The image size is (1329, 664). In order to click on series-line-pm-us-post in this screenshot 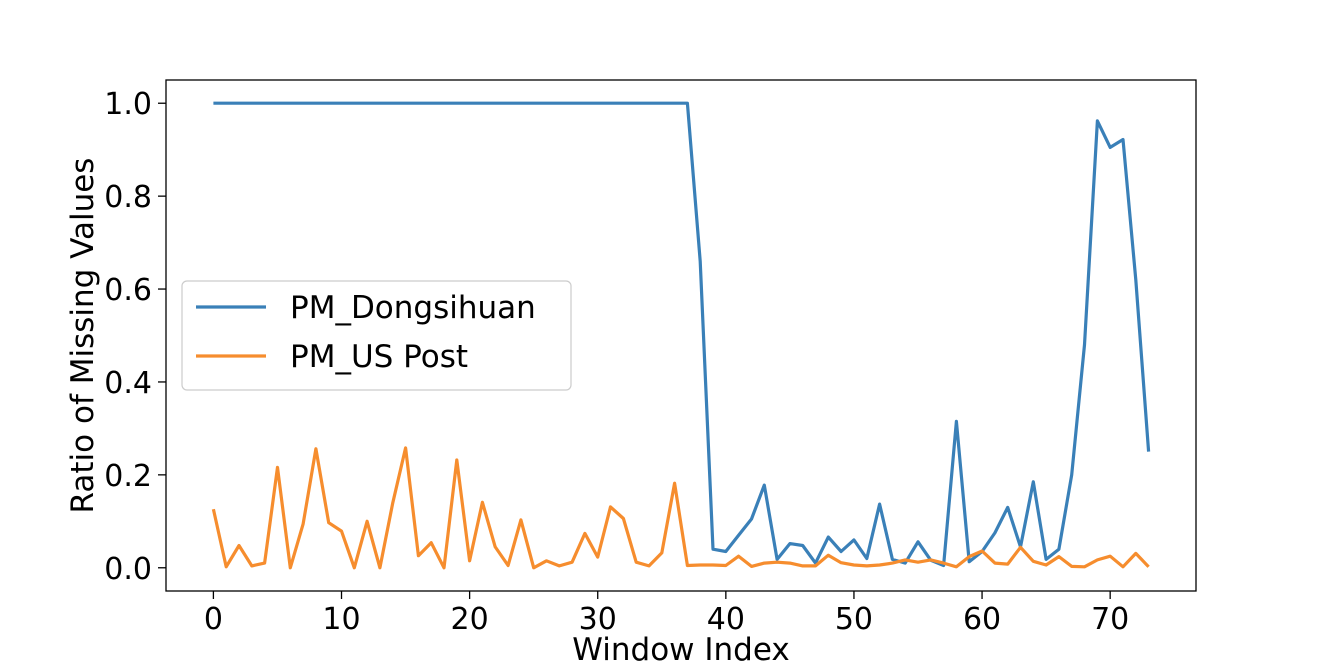, I will do `click(680, 508)`.